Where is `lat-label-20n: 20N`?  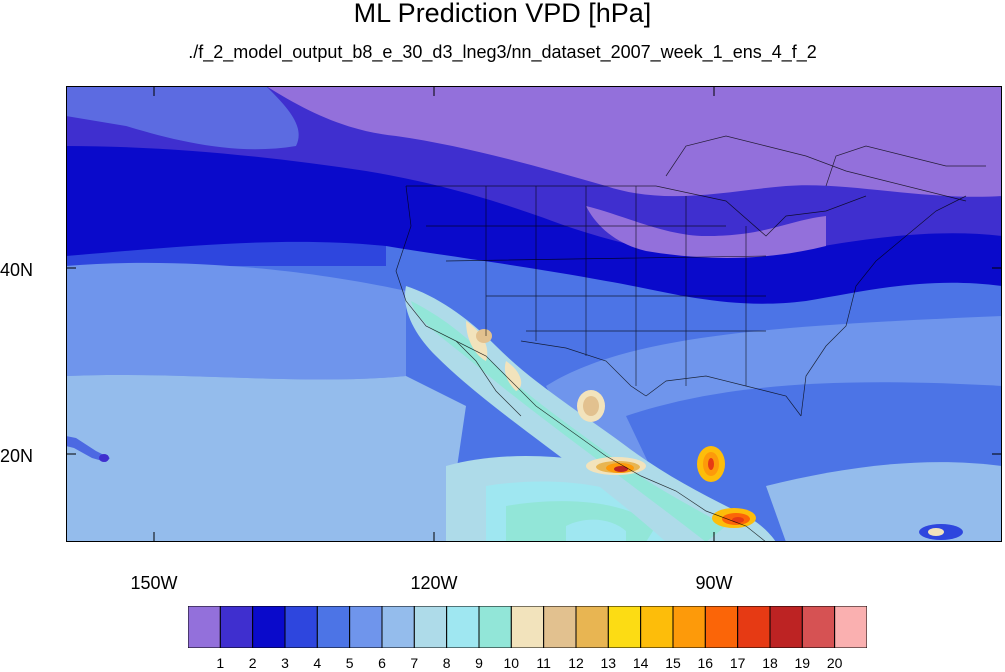 lat-label-20n: 20N is located at coordinates (17, 456).